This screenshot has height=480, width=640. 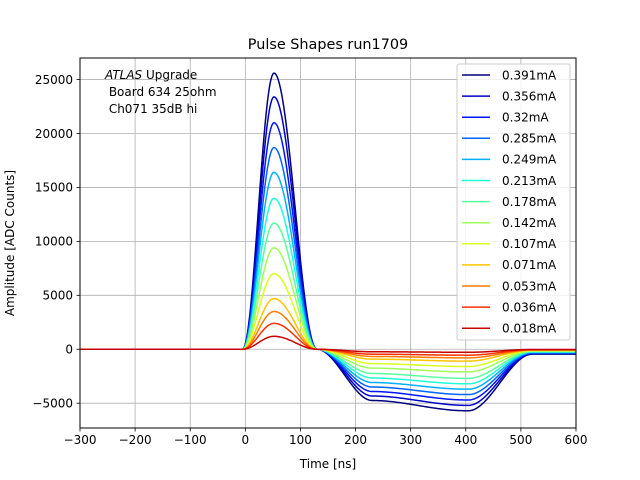 What do you see at coordinates (326, 437) in the screenshot?
I see `x-axis-ticks: −300 −200 −100 0 100 200 300 400 500 600` at bounding box center [326, 437].